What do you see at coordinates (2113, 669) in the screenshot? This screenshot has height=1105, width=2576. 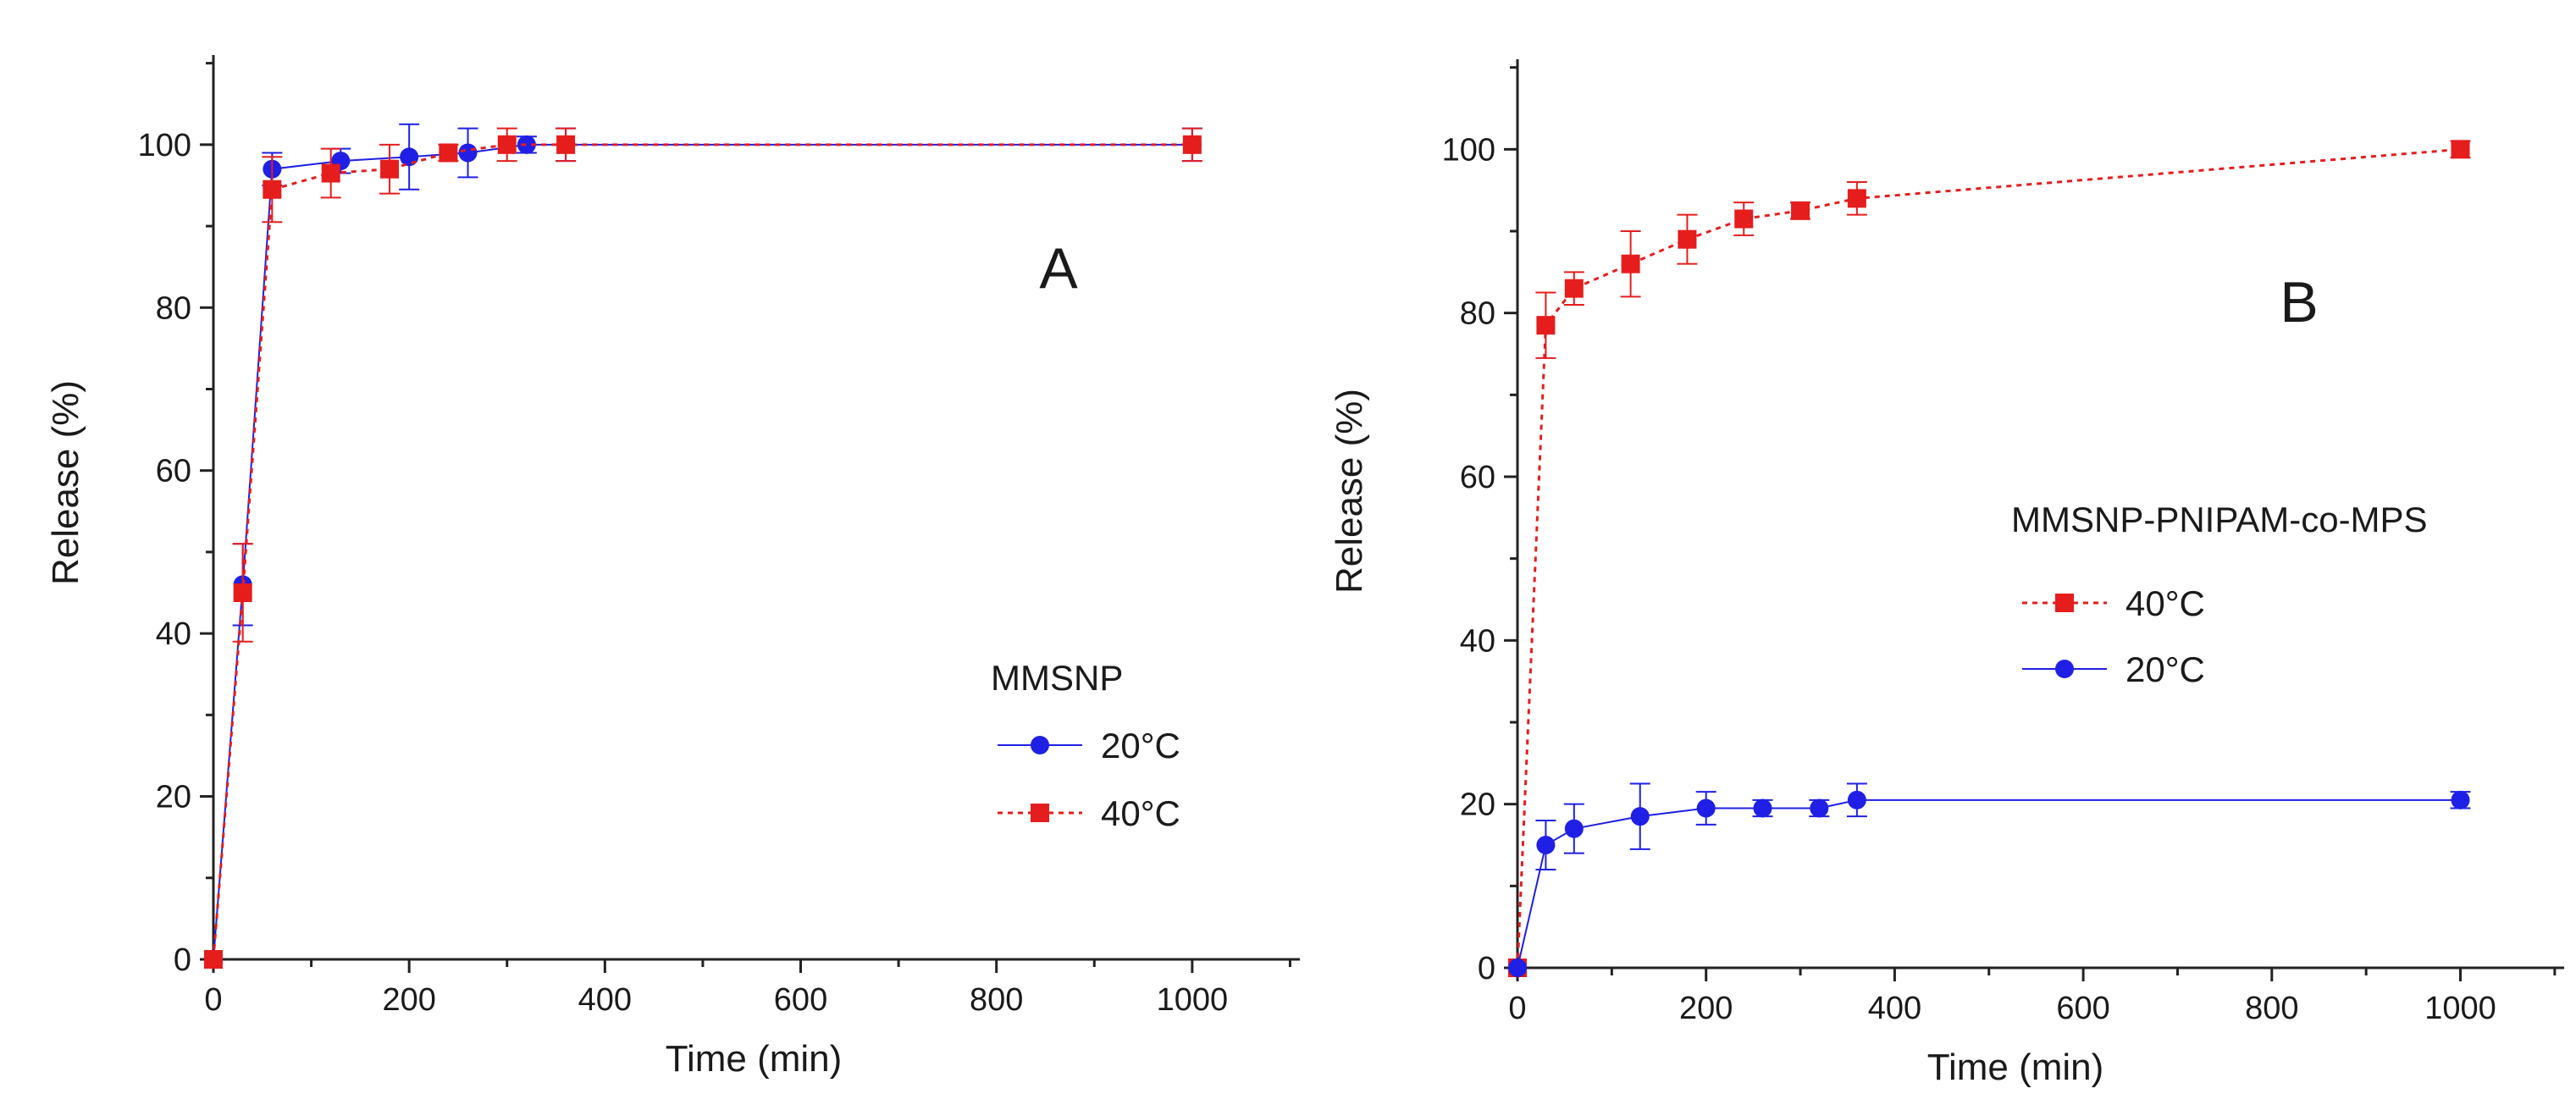 I see `legend-entry-b-20c: 20°C` at bounding box center [2113, 669].